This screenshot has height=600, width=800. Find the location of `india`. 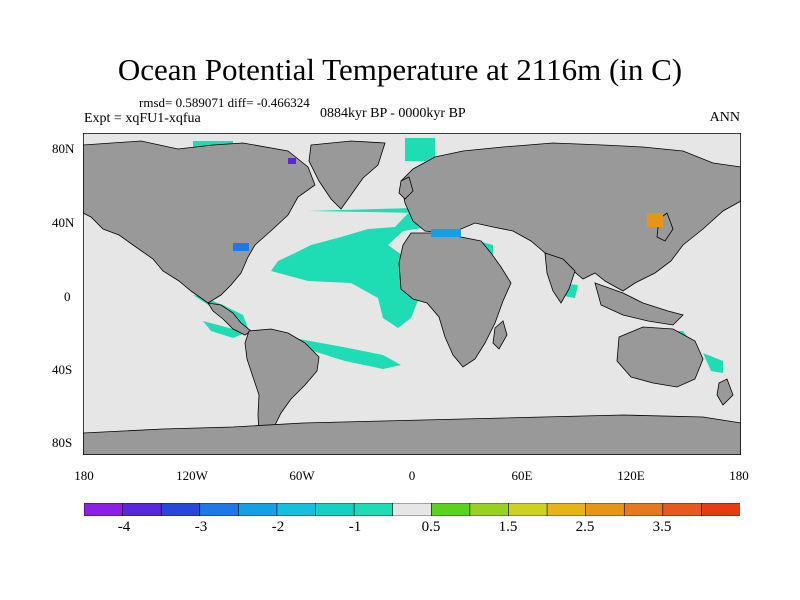

india is located at coordinates (560, 278).